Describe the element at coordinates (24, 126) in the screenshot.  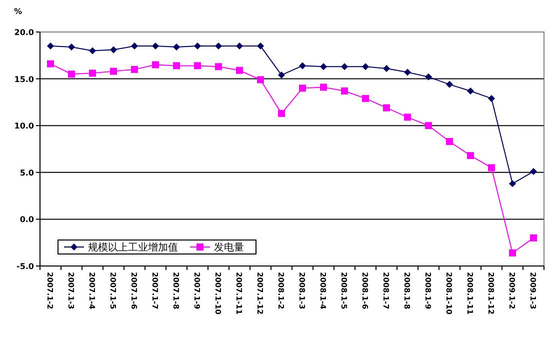
I see `y-tick-label: 10.0` at that location.